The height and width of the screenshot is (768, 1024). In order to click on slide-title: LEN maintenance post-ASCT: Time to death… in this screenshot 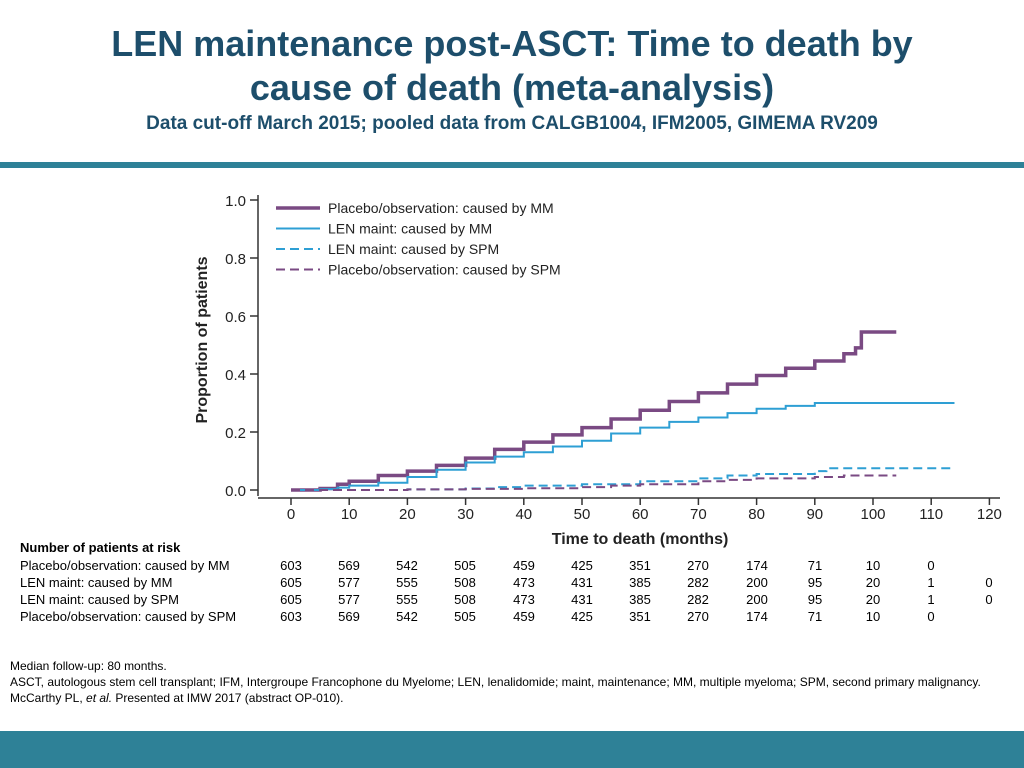, I will do `click(512, 66)`.